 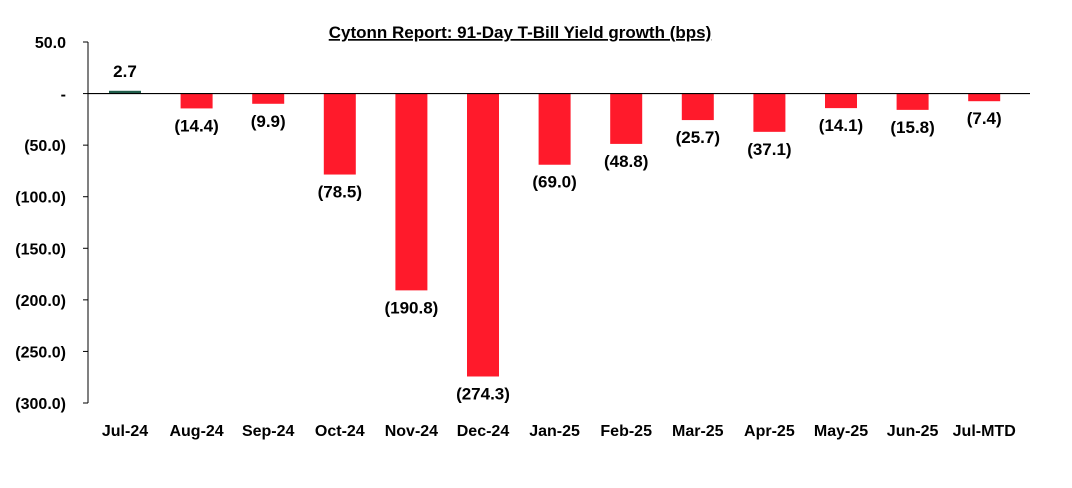 What do you see at coordinates (841, 431) in the screenshot?
I see `x-tick-label: May-25` at bounding box center [841, 431].